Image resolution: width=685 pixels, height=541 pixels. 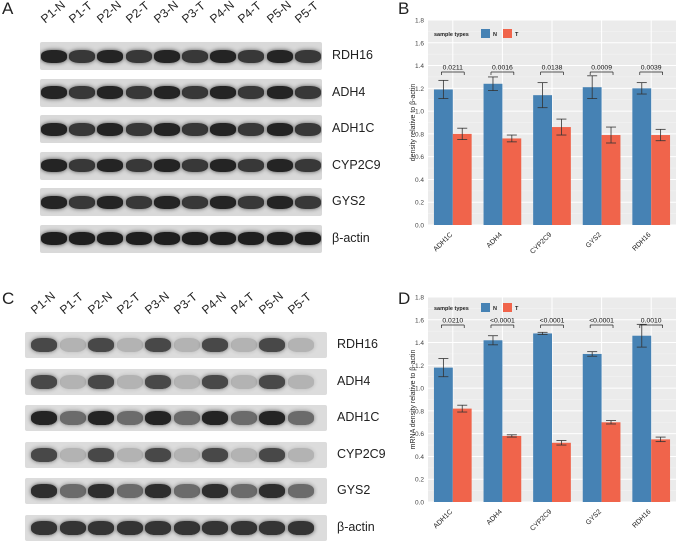 I want to click on gene-label: β-actin, so click(x=356, y=526).